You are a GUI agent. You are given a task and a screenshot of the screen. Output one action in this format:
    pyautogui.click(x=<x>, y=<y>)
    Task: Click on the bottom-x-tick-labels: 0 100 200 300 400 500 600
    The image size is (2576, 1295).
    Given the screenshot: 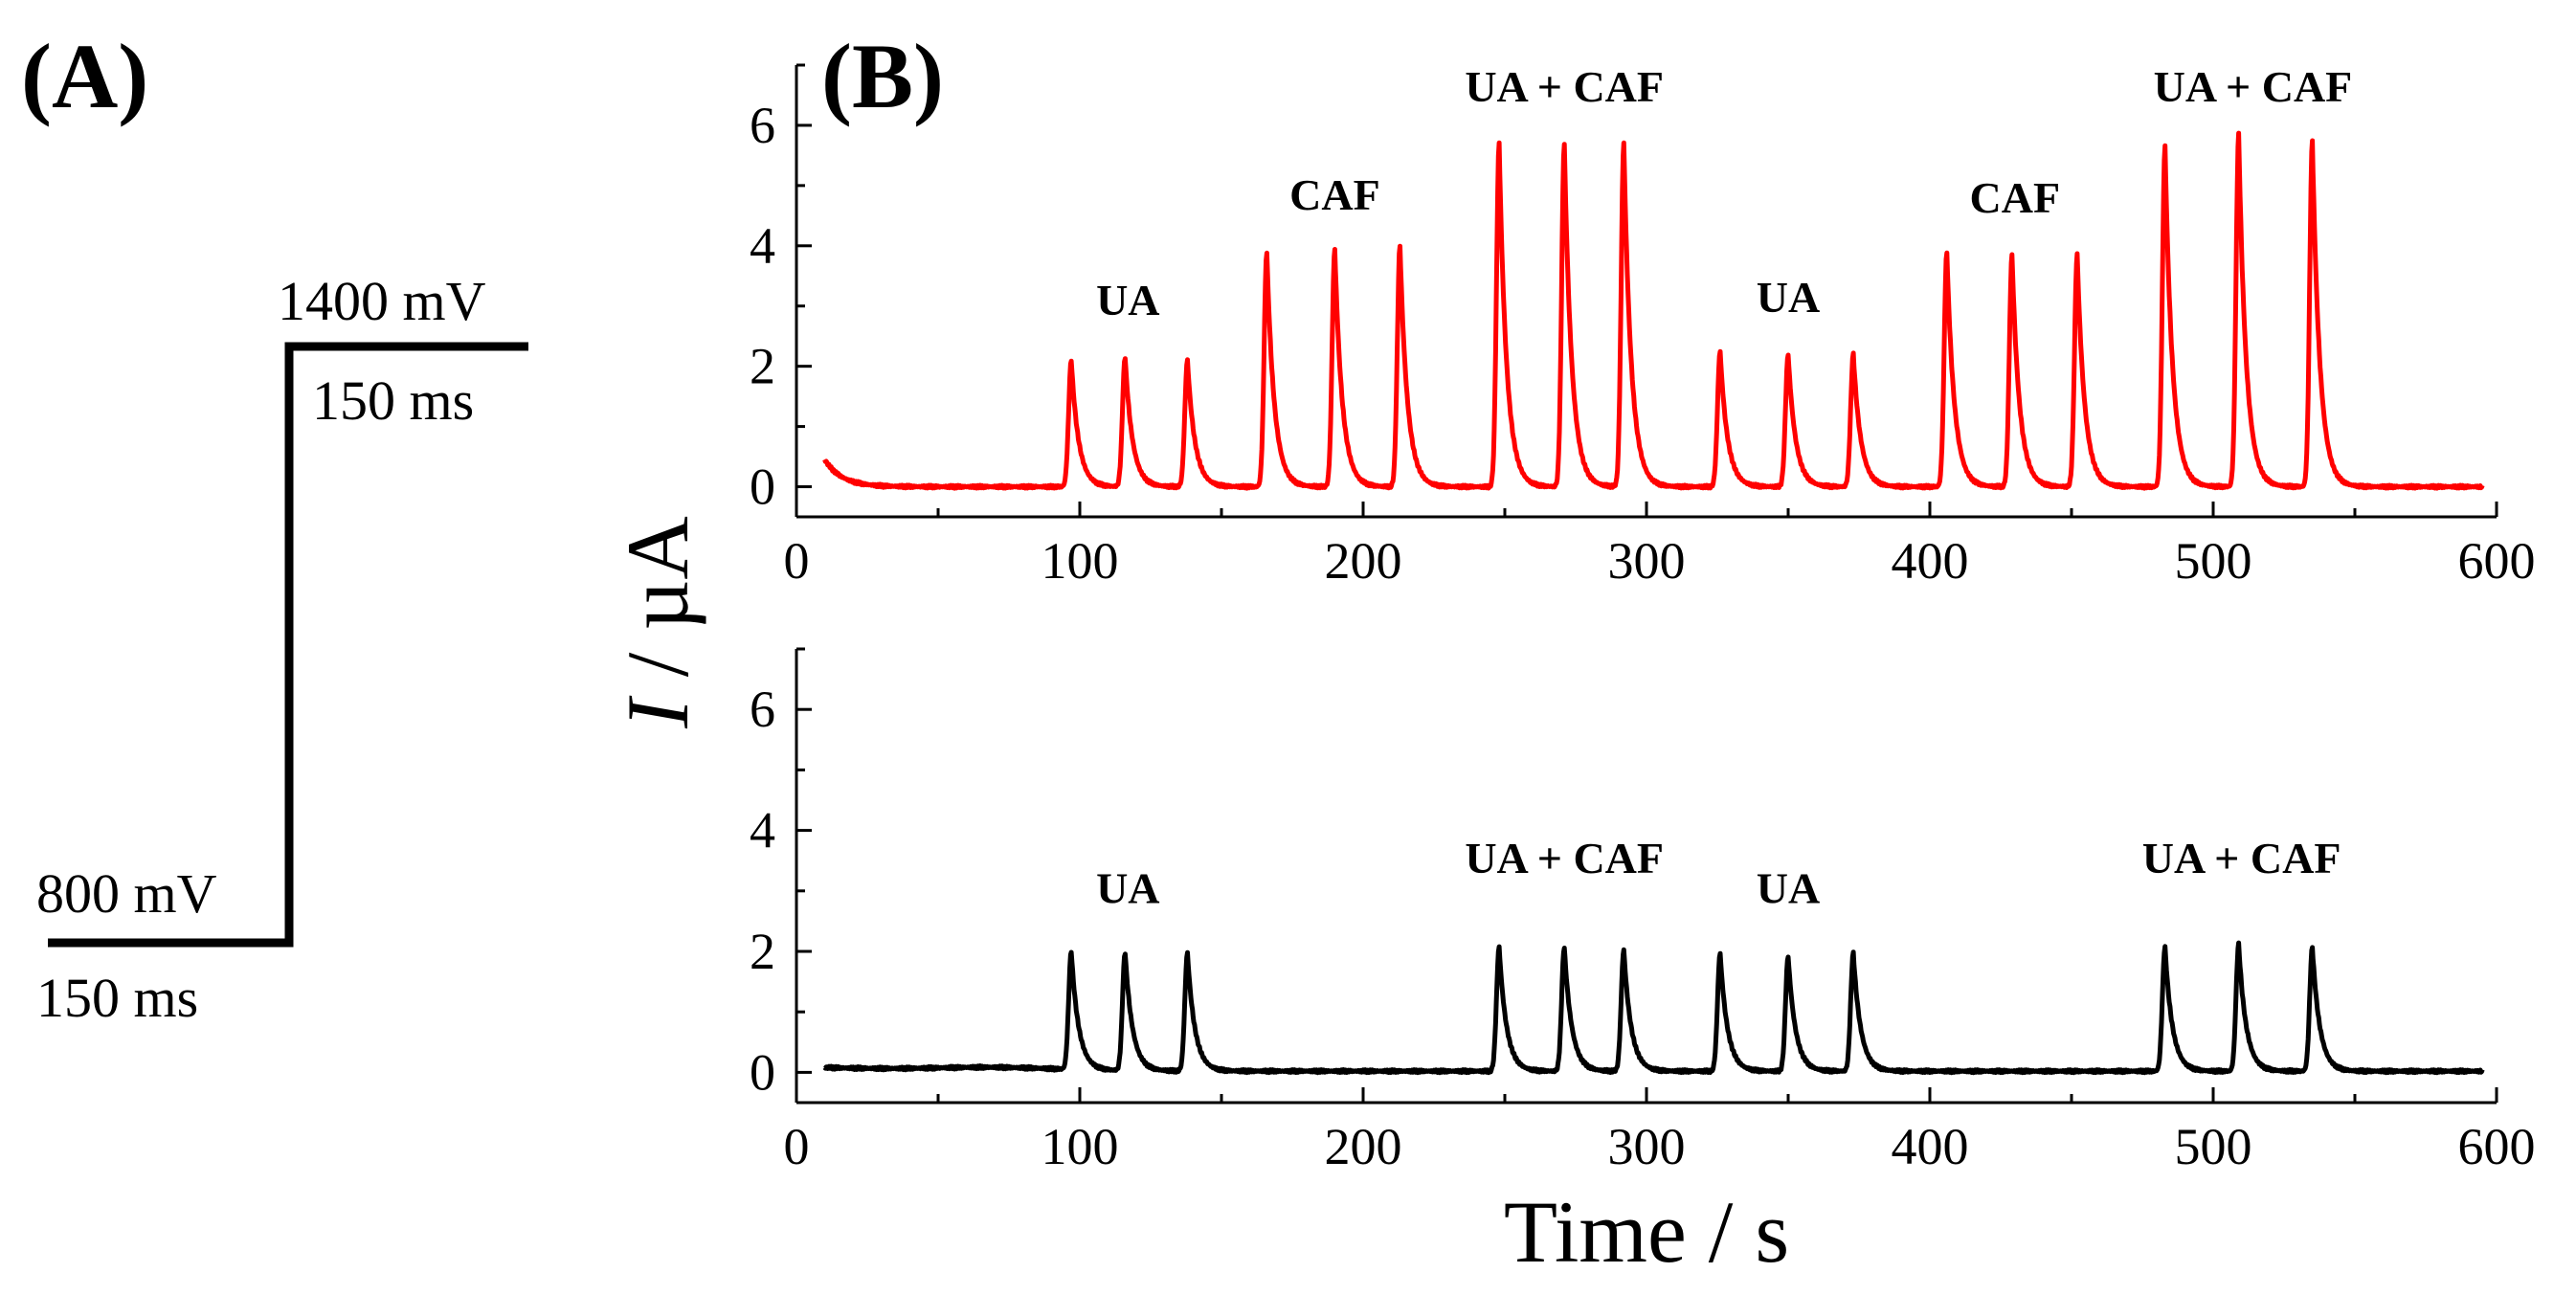 What is the action you would take?
    pyautogui.click(x=1660, y=1146)
    